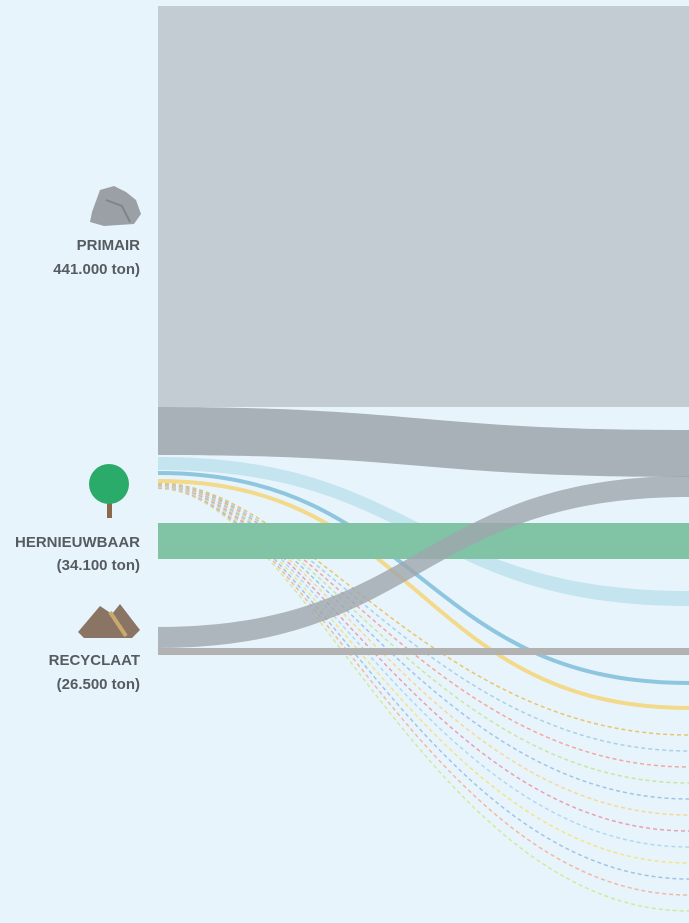 This screenshot has height=923, width=689. I want to click on recycled-straight-flow, so click(423, 651).